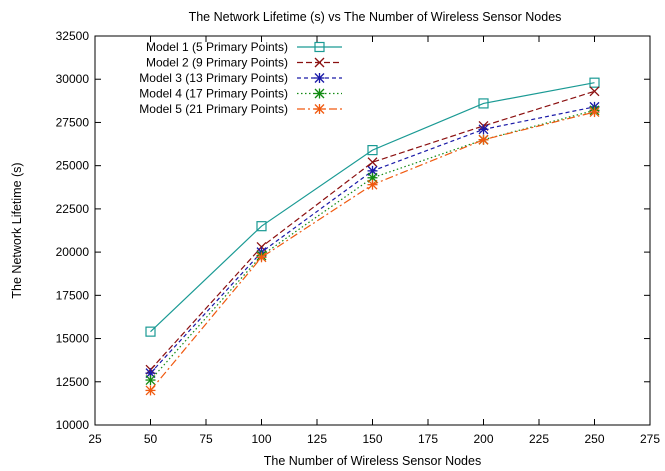  What do you see at coordinates (73, 425) in the screenshot?
I see `y-tick-label: 10000` at bounding box center [73, 425].